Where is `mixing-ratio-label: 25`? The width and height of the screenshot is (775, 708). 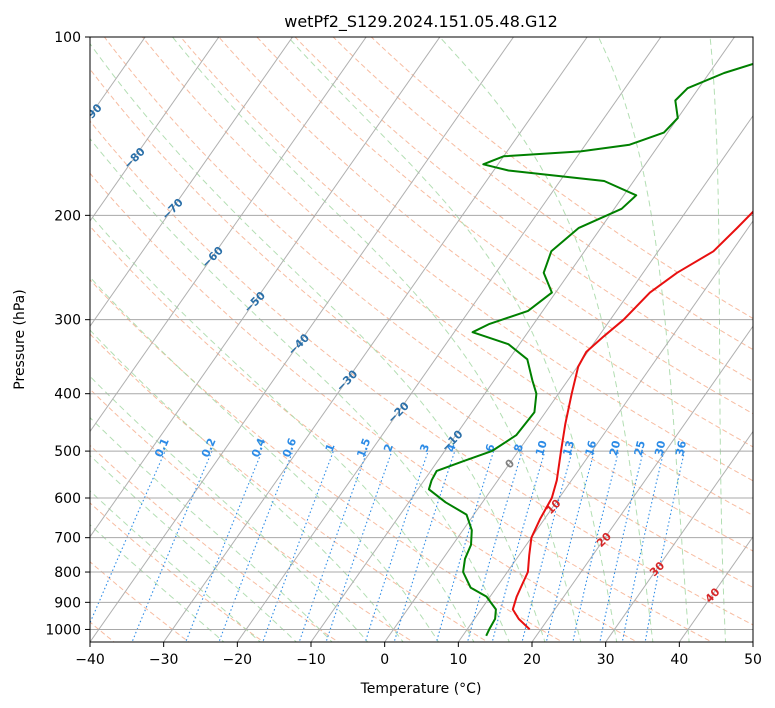
mixing-ratio-label: 25 is located at coordinates (640, 448).